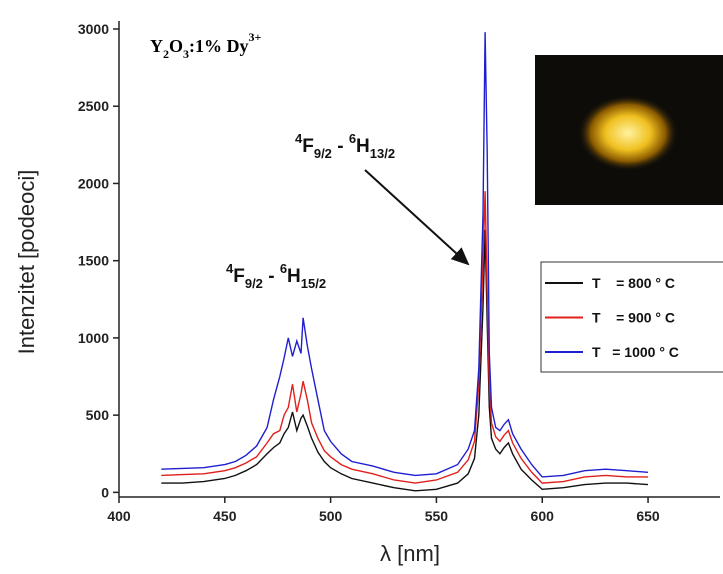 The height and width of the screenshot is (574, 723). I want to click on y-tick-label: 2500, so click(93, 106).